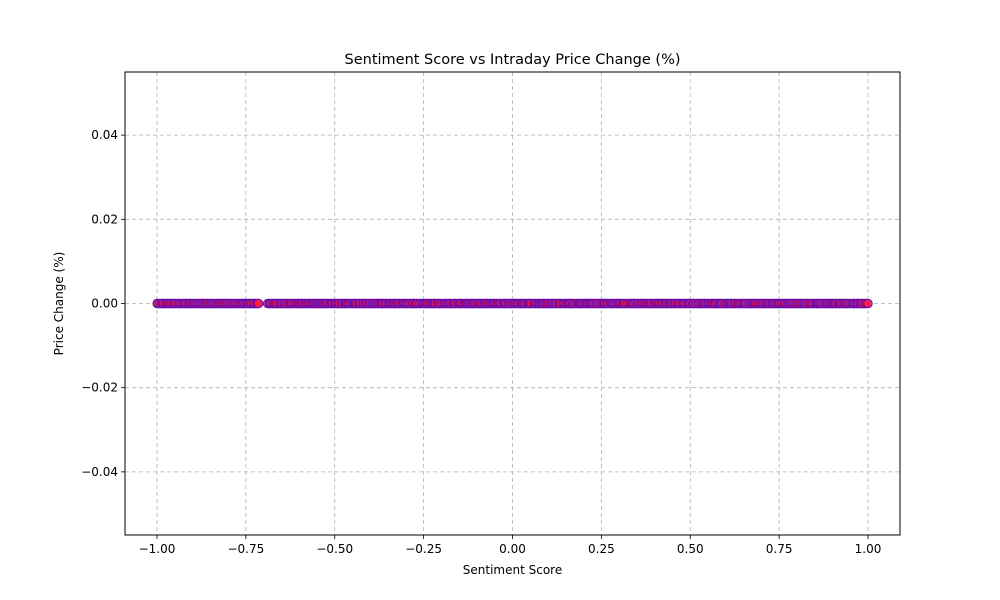  Describe the element at coordinates (245, 549) in the screenshot. I see `x-tick-label-1: −0.75` at that location.